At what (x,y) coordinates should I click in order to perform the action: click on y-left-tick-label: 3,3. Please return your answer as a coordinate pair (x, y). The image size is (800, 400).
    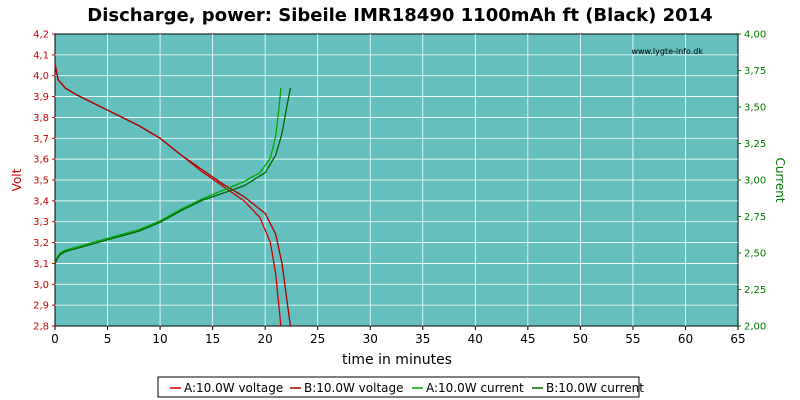
    Looking at the image, I should click on (41, 222).